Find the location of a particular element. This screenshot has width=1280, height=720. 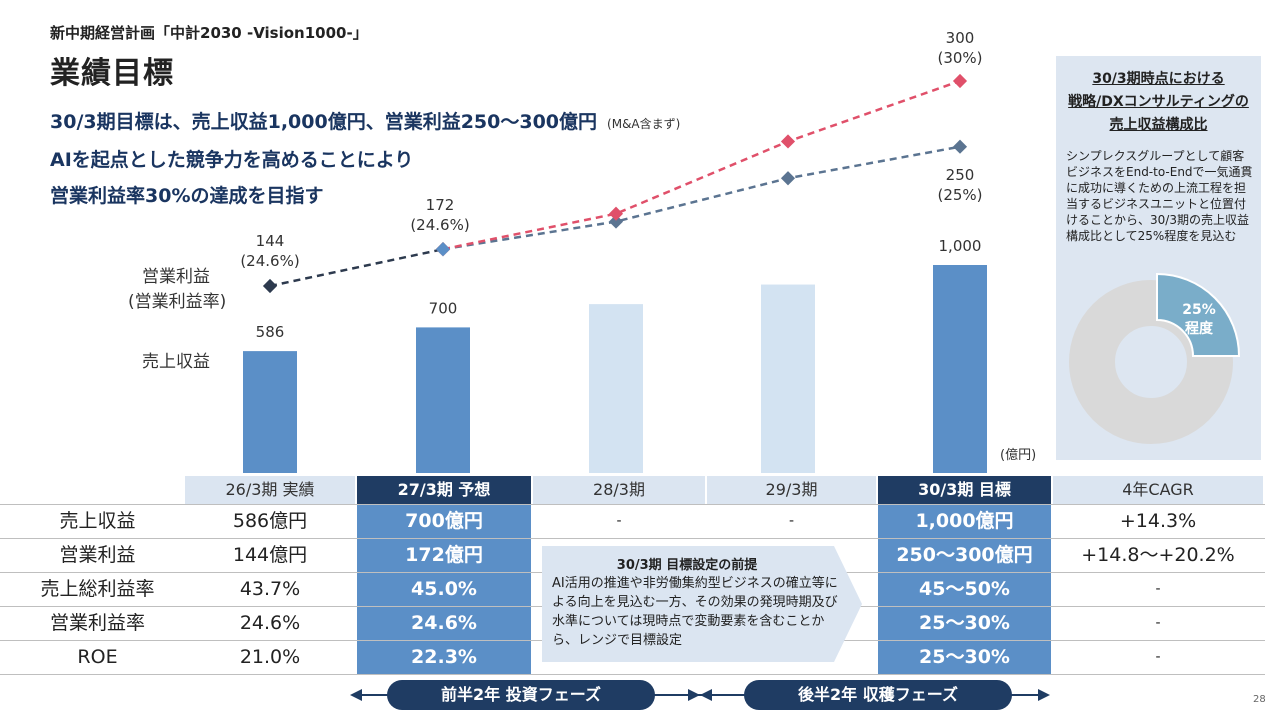

profit-label-30-high: (30%) is located at coordinates (959, 58).